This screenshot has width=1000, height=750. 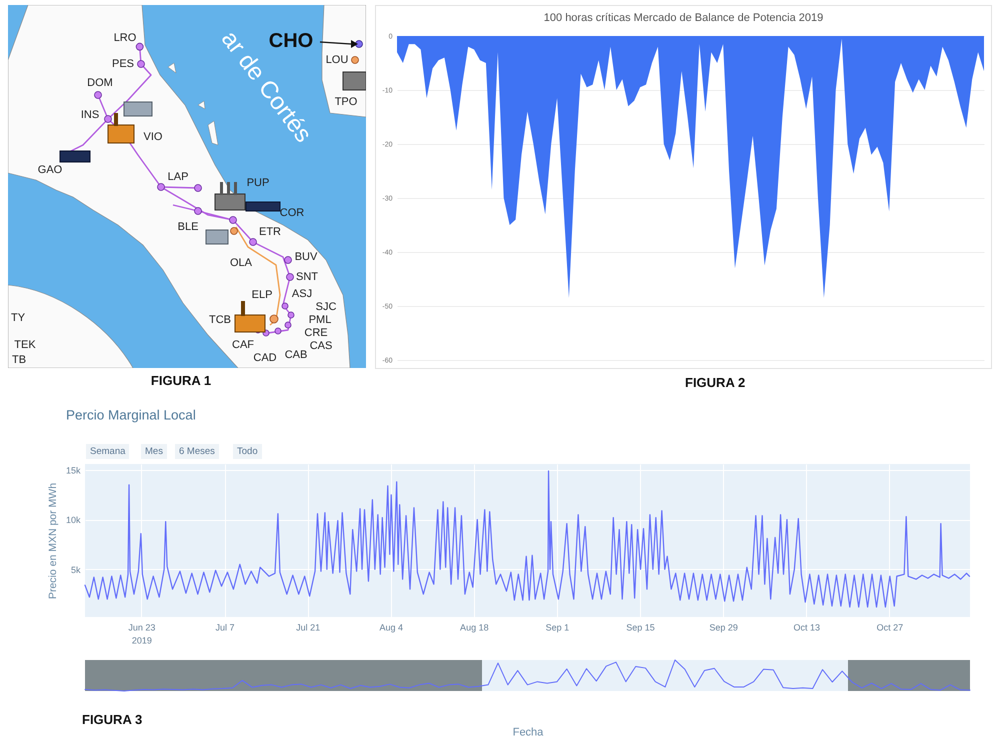 I want to click on text: DOM, so click(x=100, y=83).